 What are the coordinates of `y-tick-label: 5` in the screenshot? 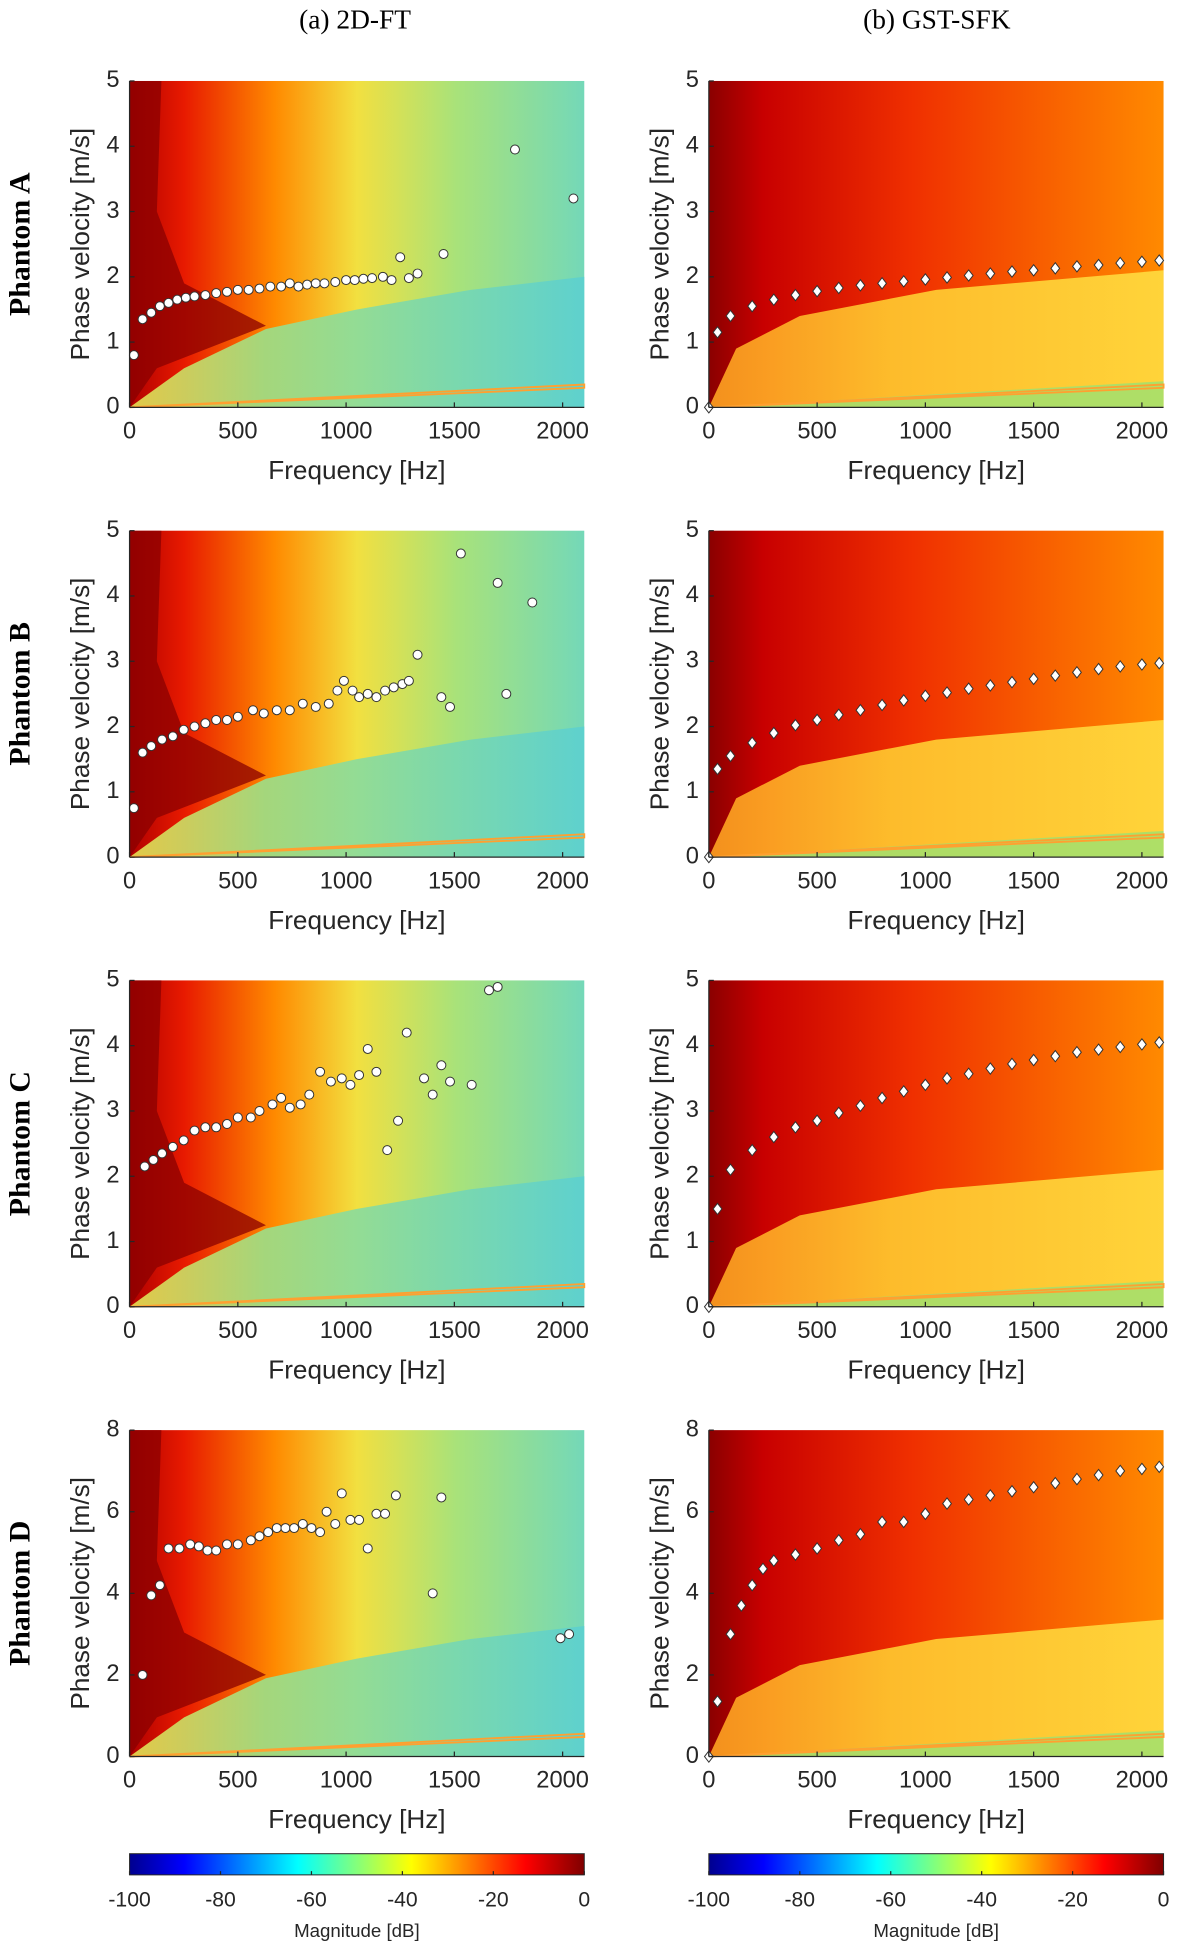 It's located at (692, 530).